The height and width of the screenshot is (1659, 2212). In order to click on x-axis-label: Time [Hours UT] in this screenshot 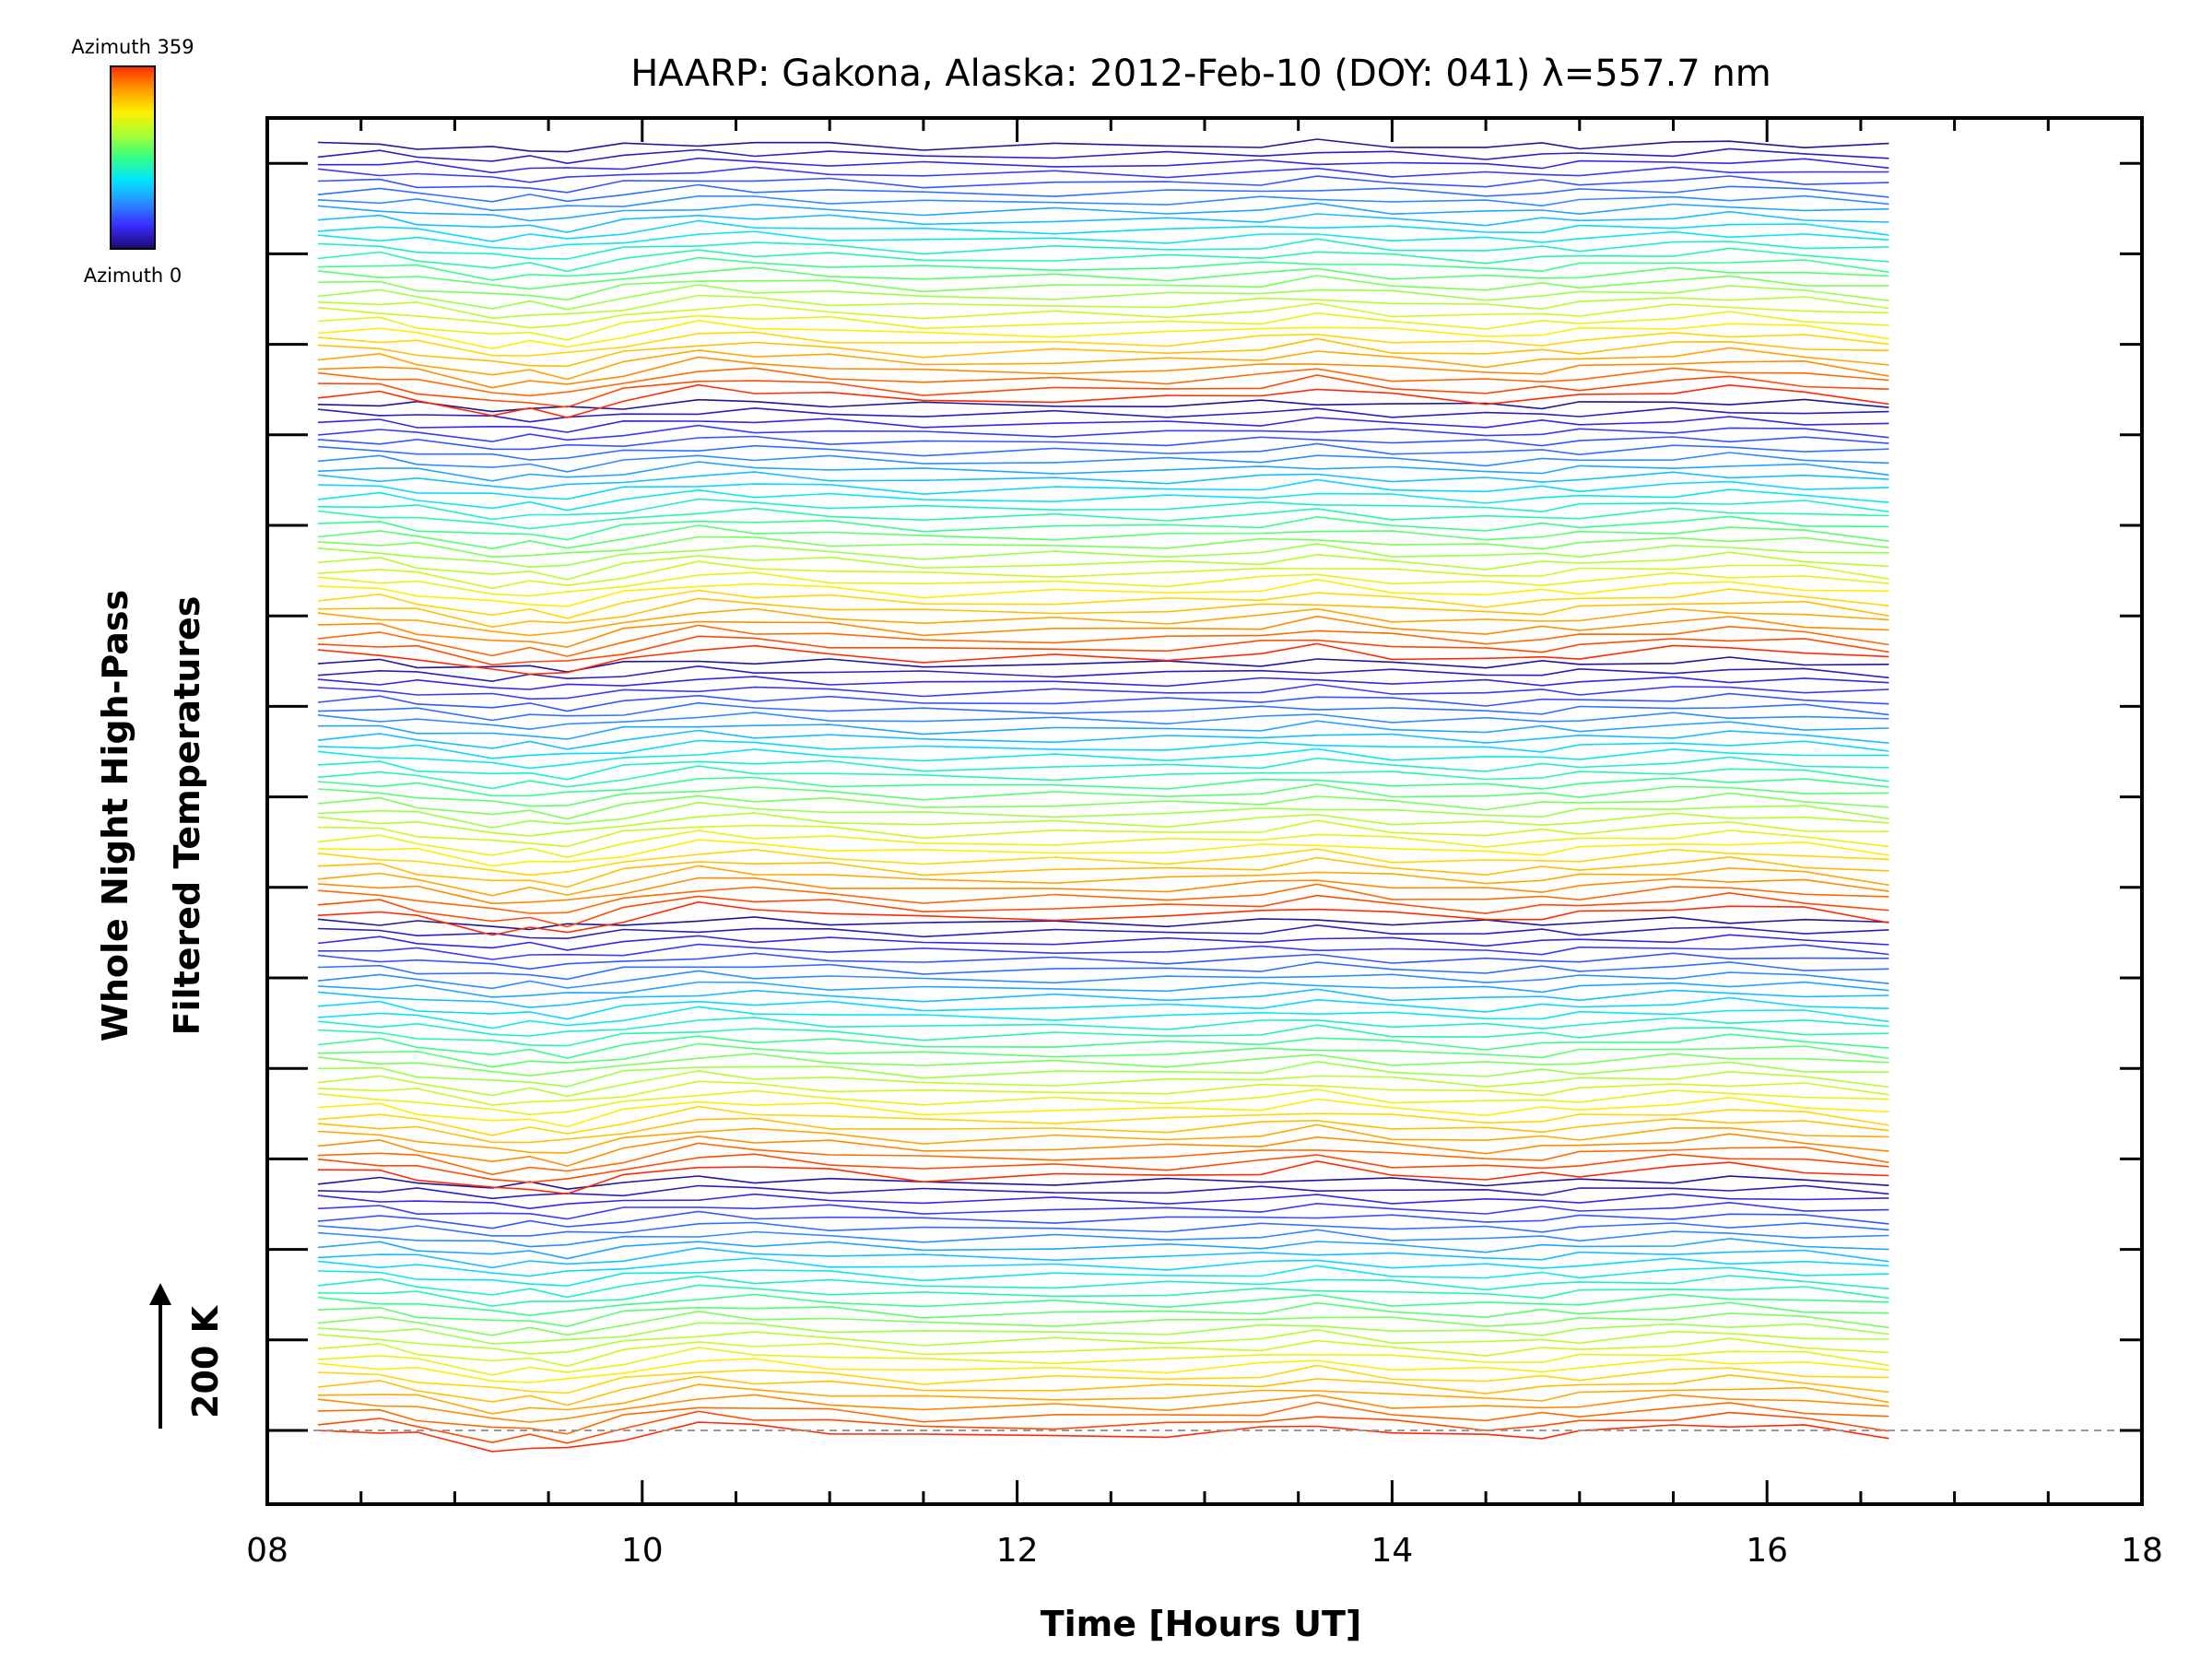, I will do `click(1201, 1624)`.